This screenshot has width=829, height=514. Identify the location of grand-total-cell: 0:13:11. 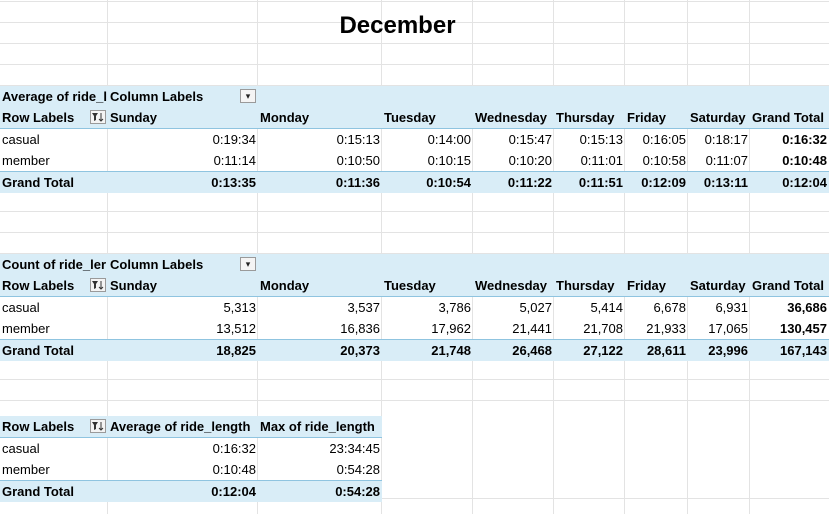
(725, 182).